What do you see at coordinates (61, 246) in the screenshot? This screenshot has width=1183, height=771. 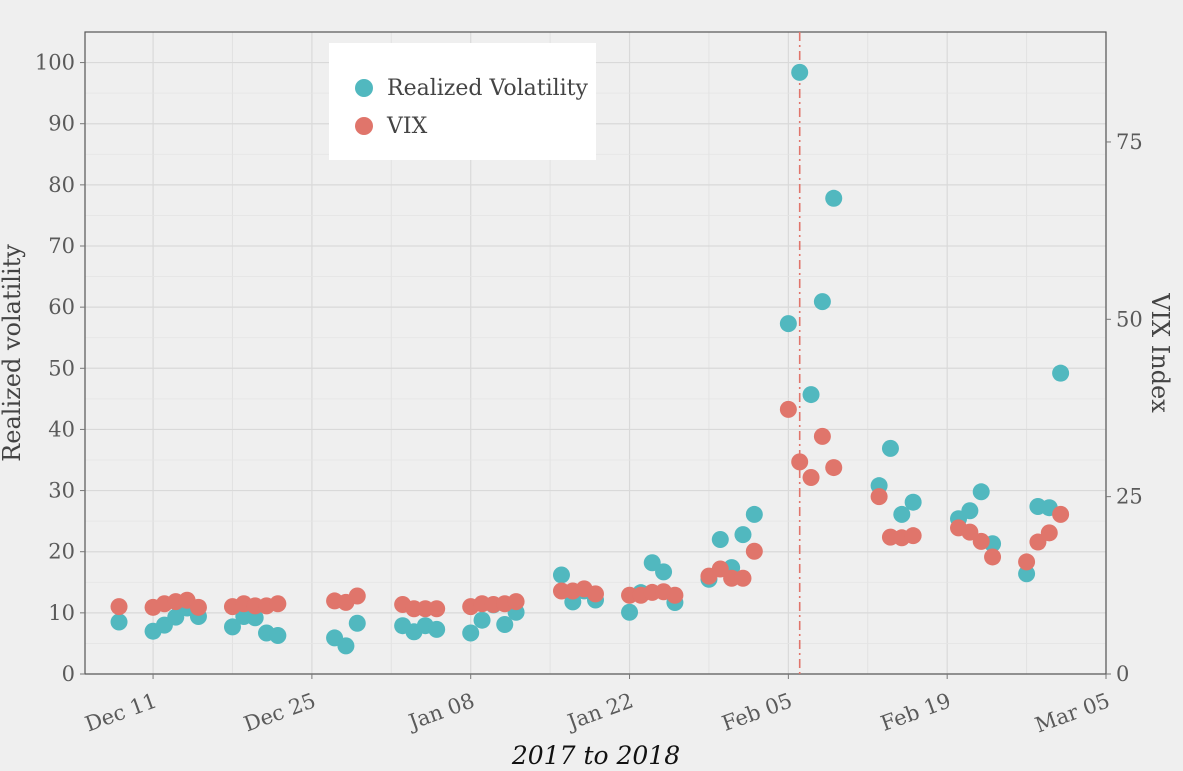 I see `y-tick-label: 70` at bounding box center [61, 246].